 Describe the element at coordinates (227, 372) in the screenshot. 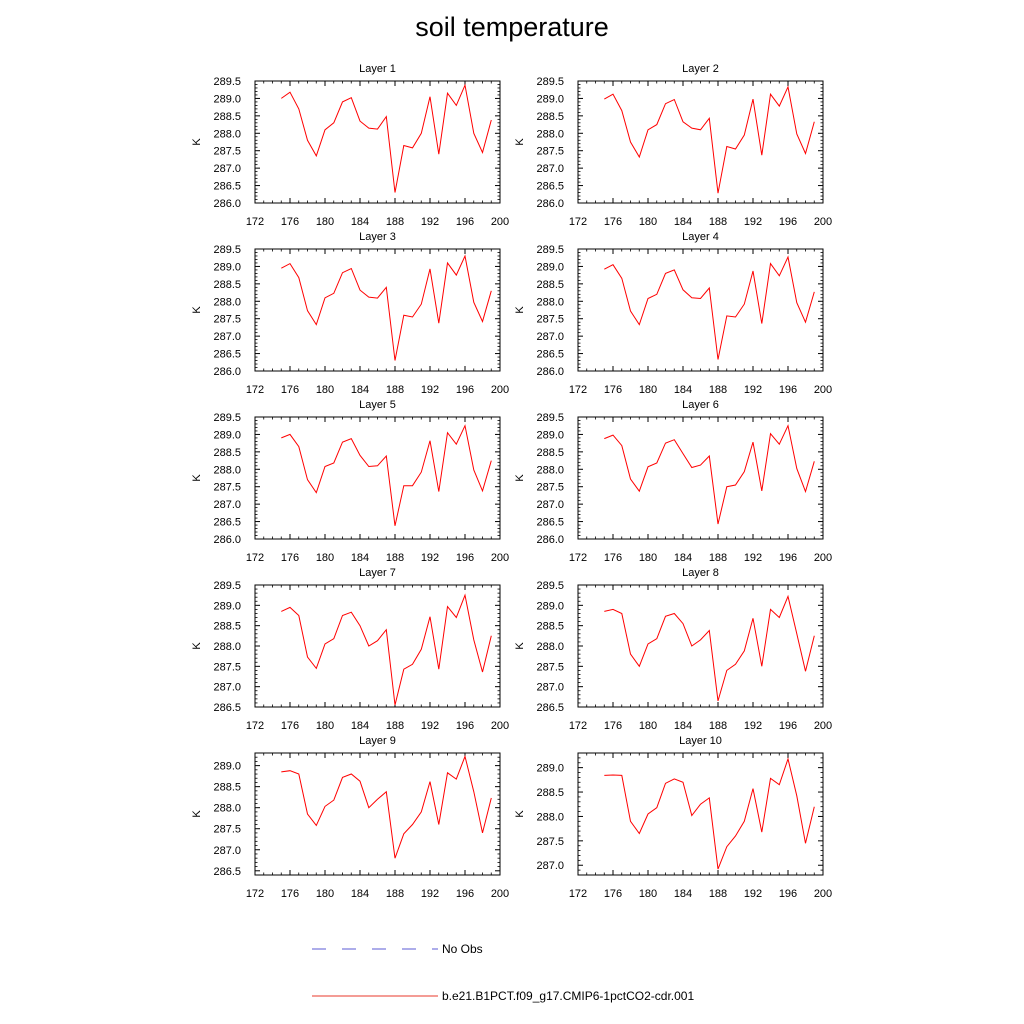

I see `panel-3-ytick-label: 286.0` at that location.